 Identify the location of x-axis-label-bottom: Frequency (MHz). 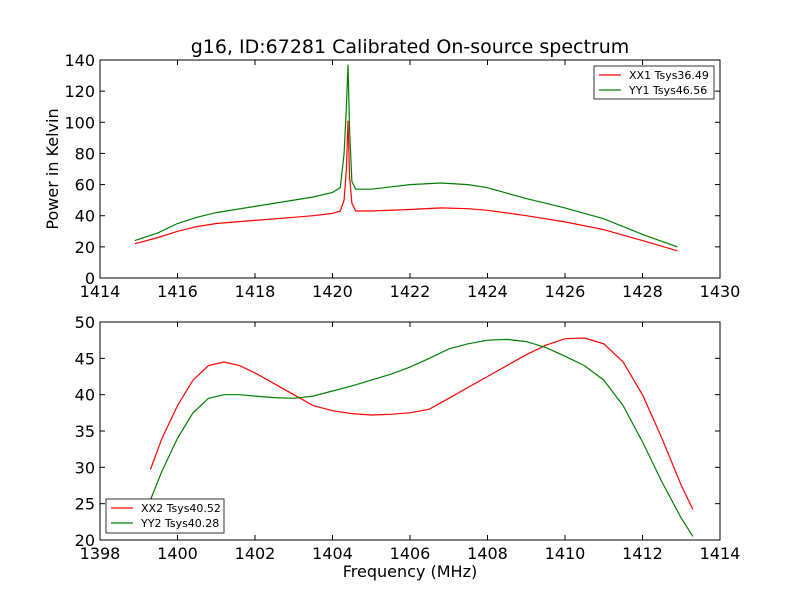
(410, 571).